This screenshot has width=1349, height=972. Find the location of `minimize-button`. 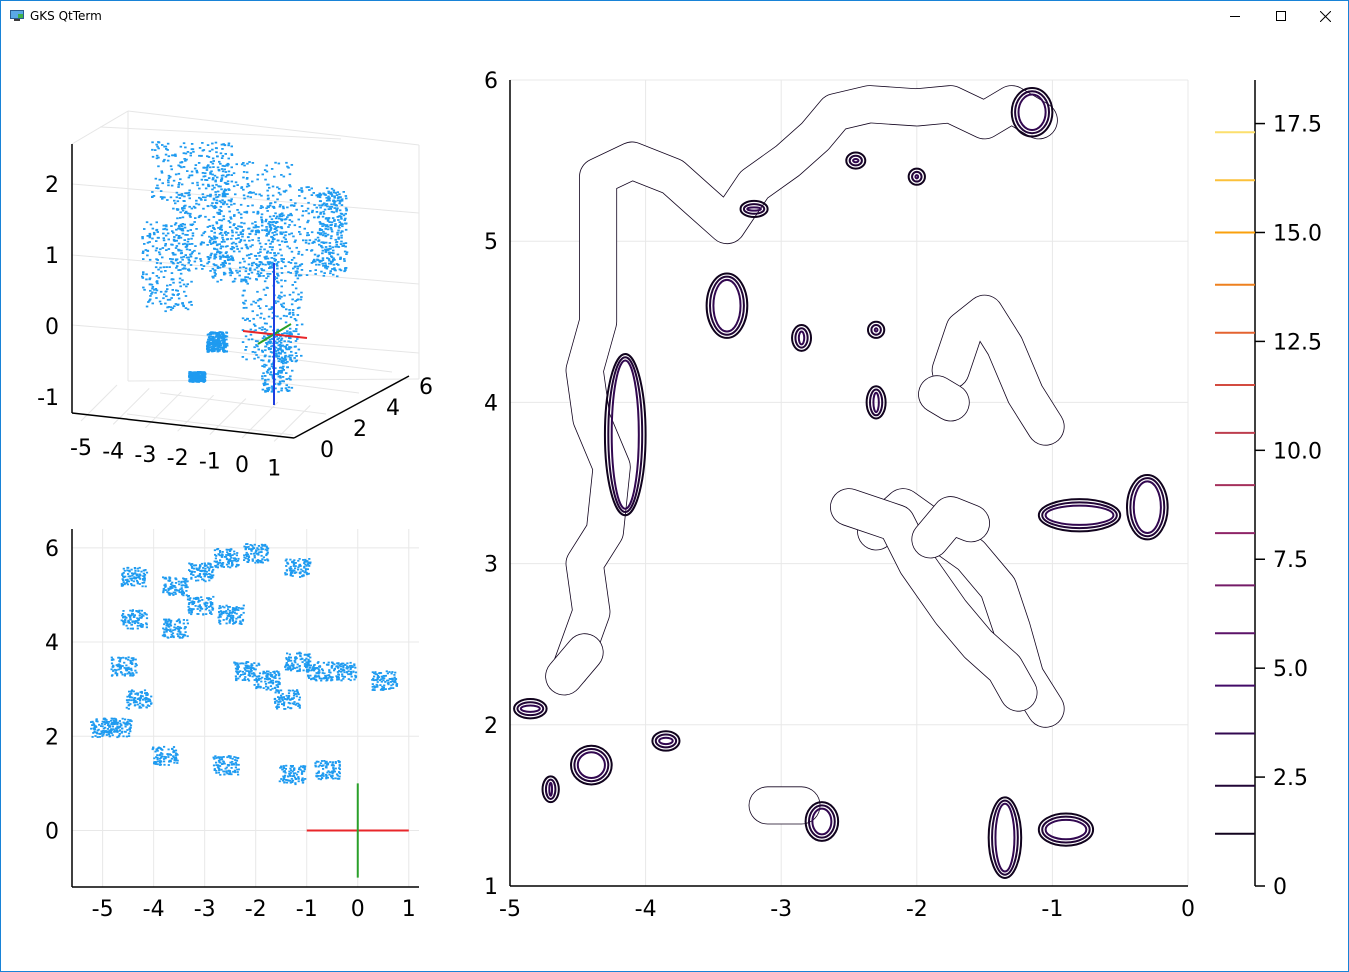

minimize-button is located at coordinates (1235, 16).